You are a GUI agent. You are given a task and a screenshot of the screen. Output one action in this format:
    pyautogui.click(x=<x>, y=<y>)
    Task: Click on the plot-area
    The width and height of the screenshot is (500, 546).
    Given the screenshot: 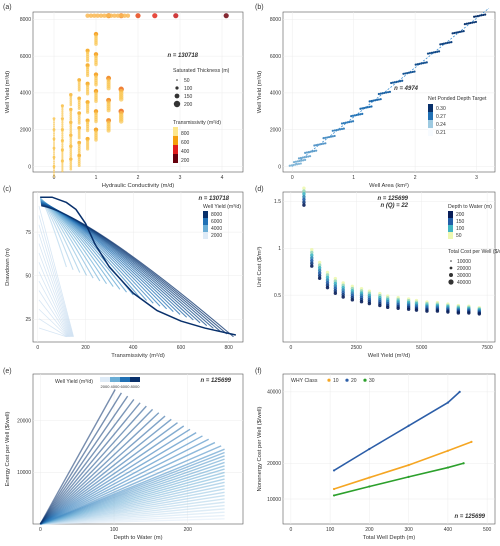 What is the action you would take?
    pyautogui.click(x=389, y=449)
    